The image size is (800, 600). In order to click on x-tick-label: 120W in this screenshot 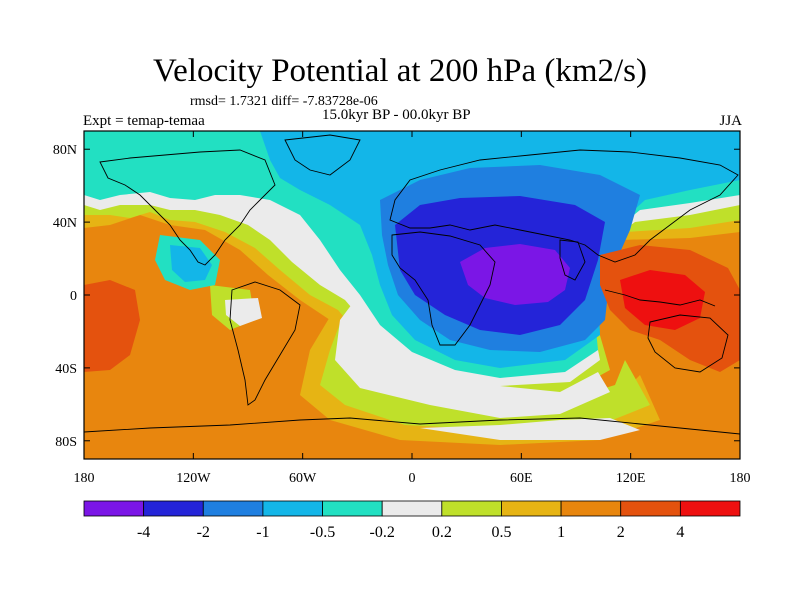, I will do `click(193, 478)`.